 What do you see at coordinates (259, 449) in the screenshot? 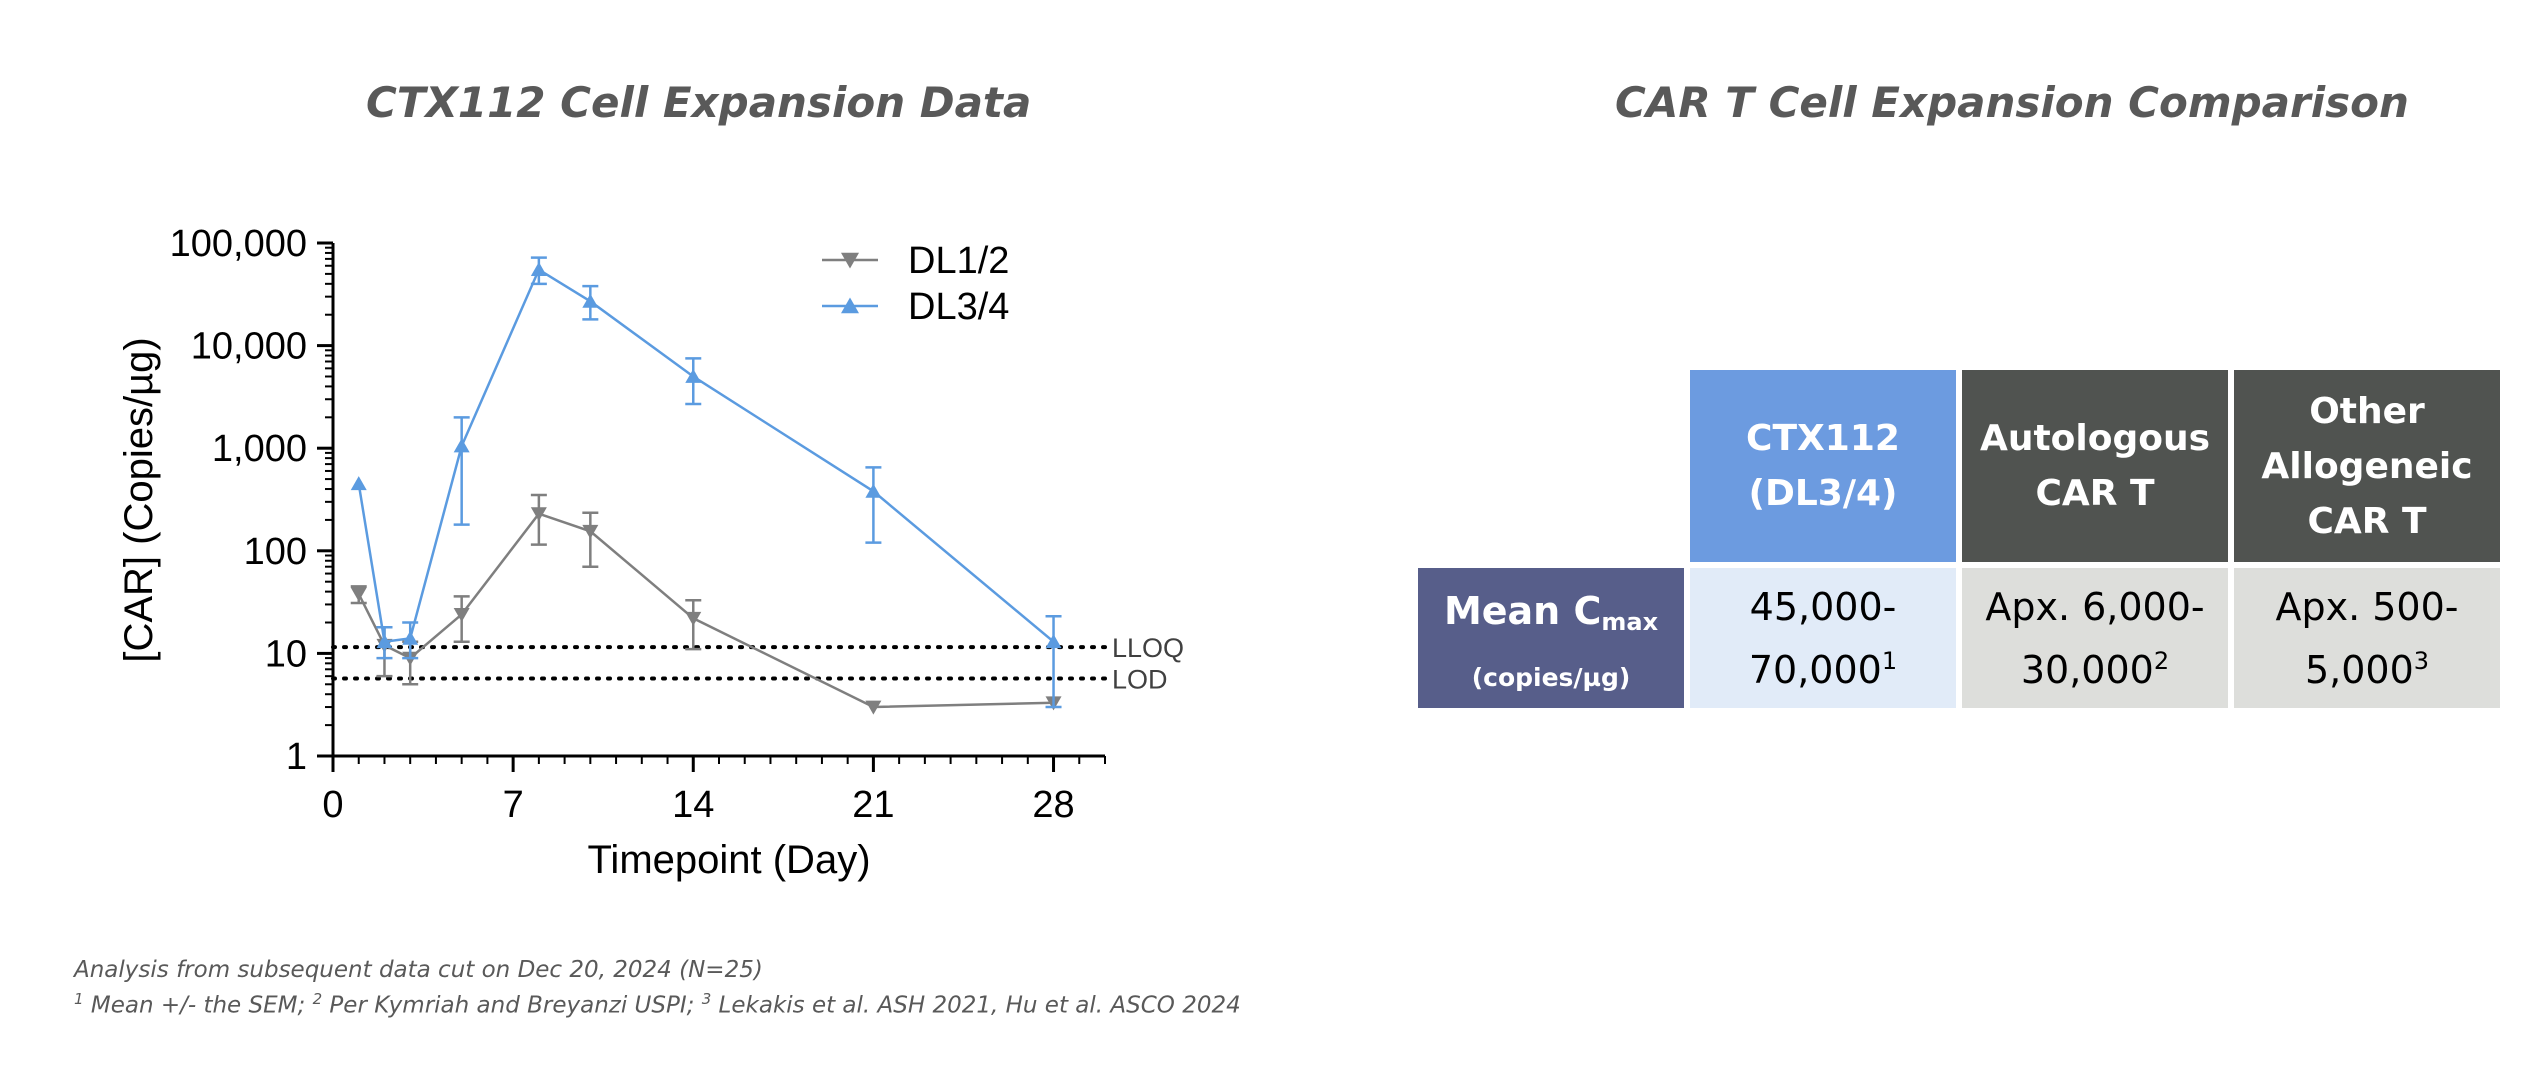
I see `y-tick-label: 1,000` at bounding box center [259, 449].